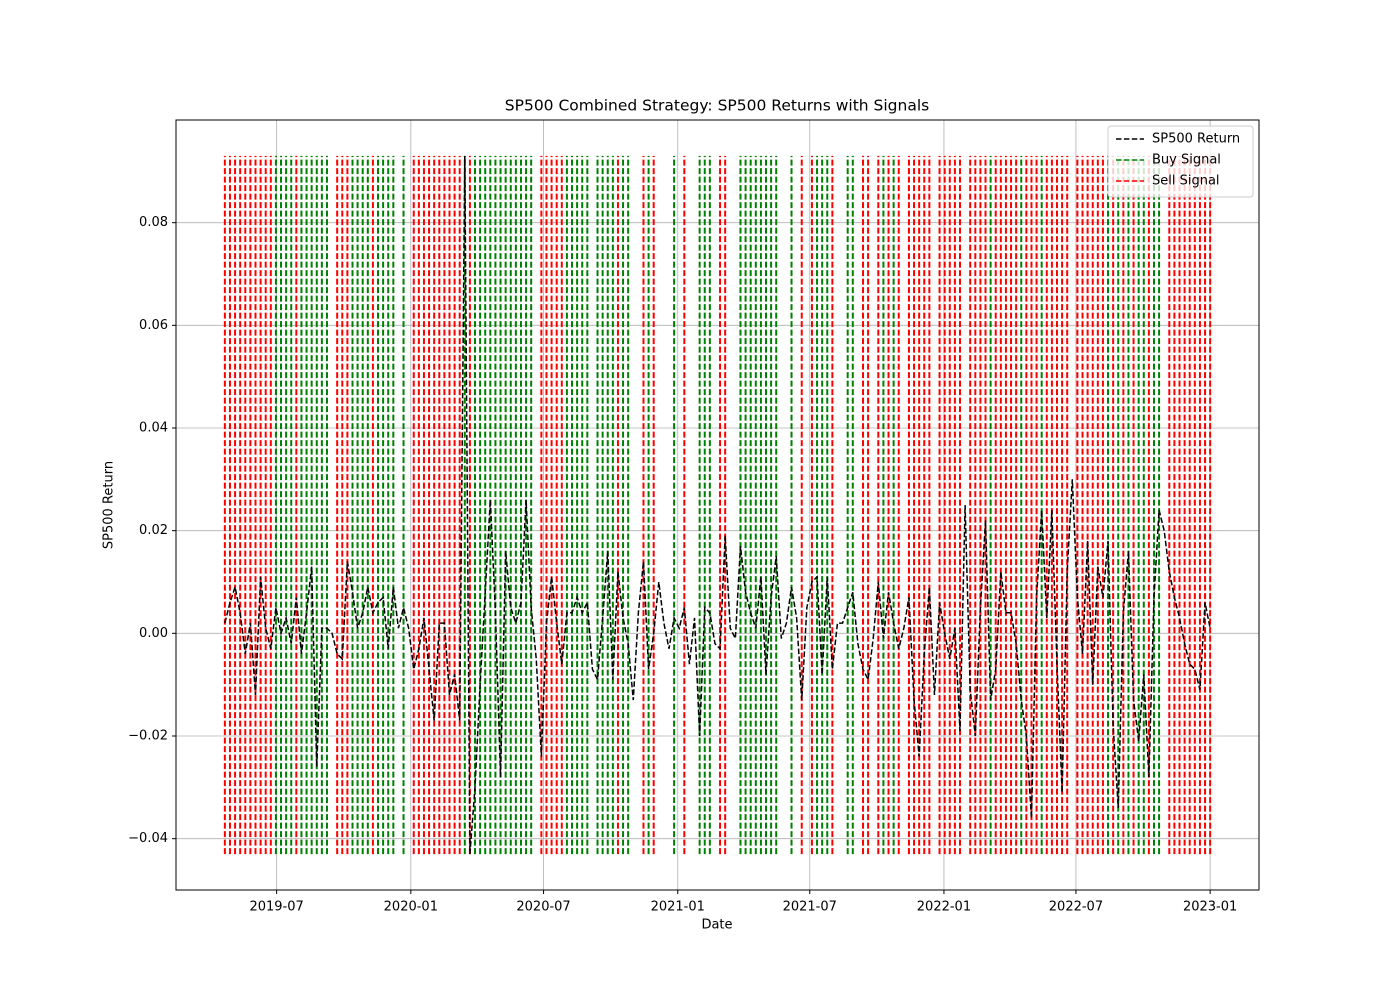 The width and height of the screenshot is (1400, 1000). What do you see at coordinates (276, 907) in the screenshot?
I see `x-tick-label: 2019-07` at bounding box center [276, 907].